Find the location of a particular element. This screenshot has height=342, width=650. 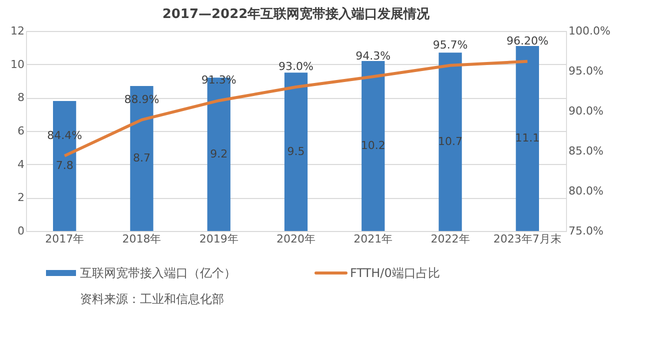

y2-tick-label: 100.0% is located at coordinates (589, 31).